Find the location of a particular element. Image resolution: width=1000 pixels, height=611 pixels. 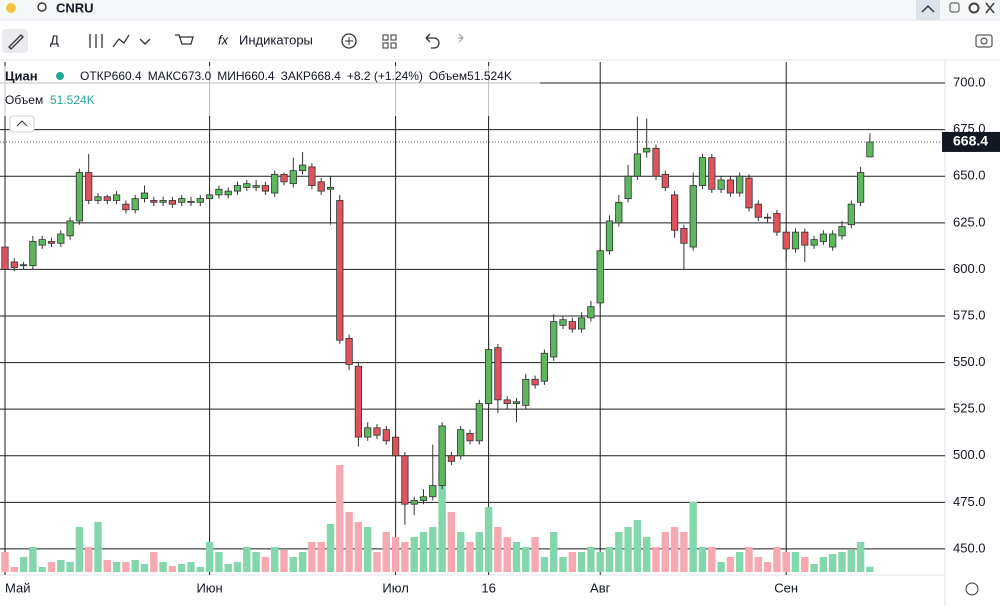

y-tick-label: 475.0 is located at coordinates (969, 501).